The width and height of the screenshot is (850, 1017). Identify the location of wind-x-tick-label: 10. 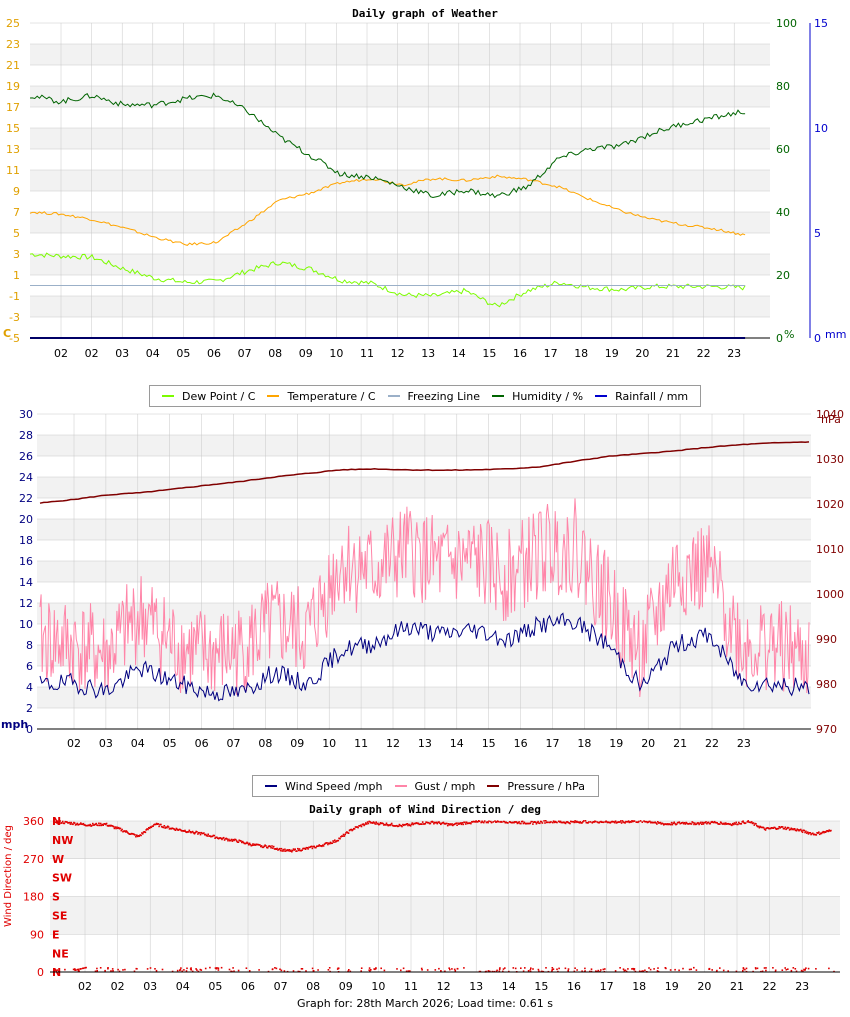
(329, 743).